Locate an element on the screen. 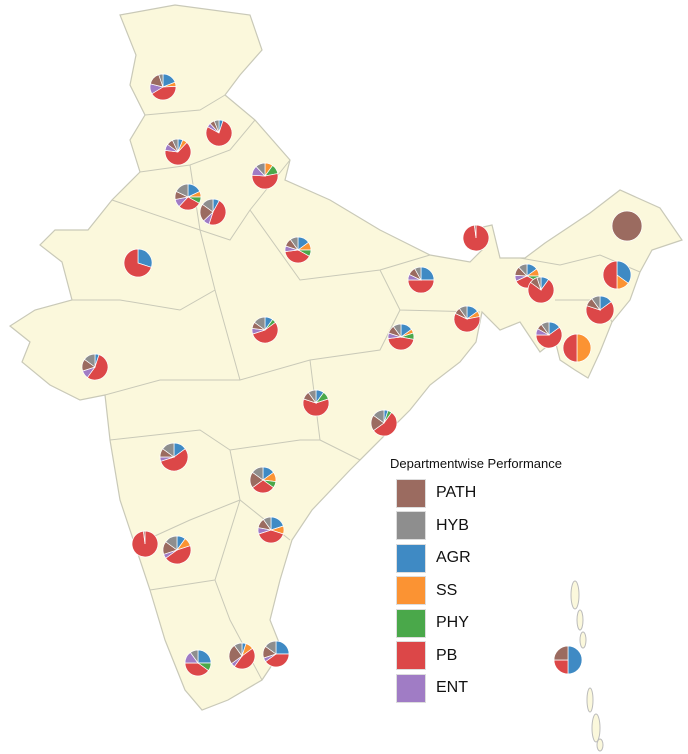 The image size is (688, 754). pie-puducherry is located at coordinates (276, 654).